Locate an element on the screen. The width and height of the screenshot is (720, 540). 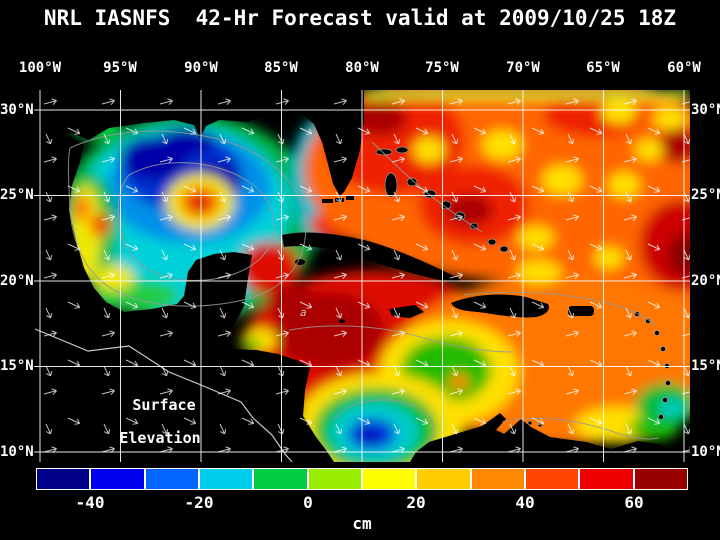
field-label-surface: Surface is located at coordinates (164, 405).